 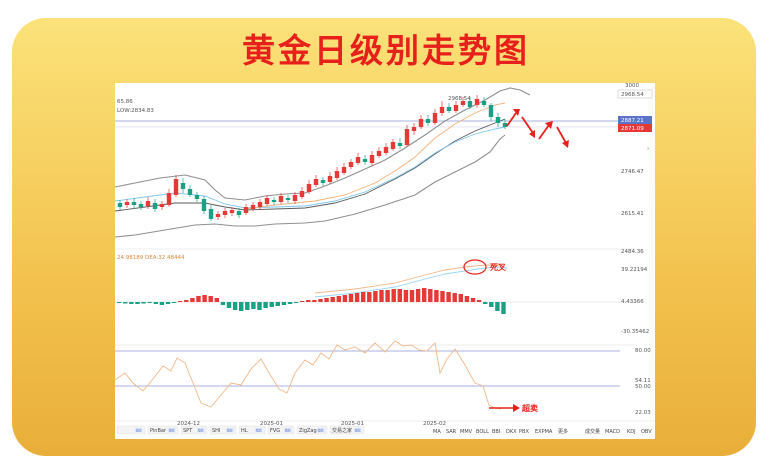 What do you see at coordinates (612, 432) in the screenshot?
I see `indicator-button-macd: MACD` at bounding box center [612, 432].